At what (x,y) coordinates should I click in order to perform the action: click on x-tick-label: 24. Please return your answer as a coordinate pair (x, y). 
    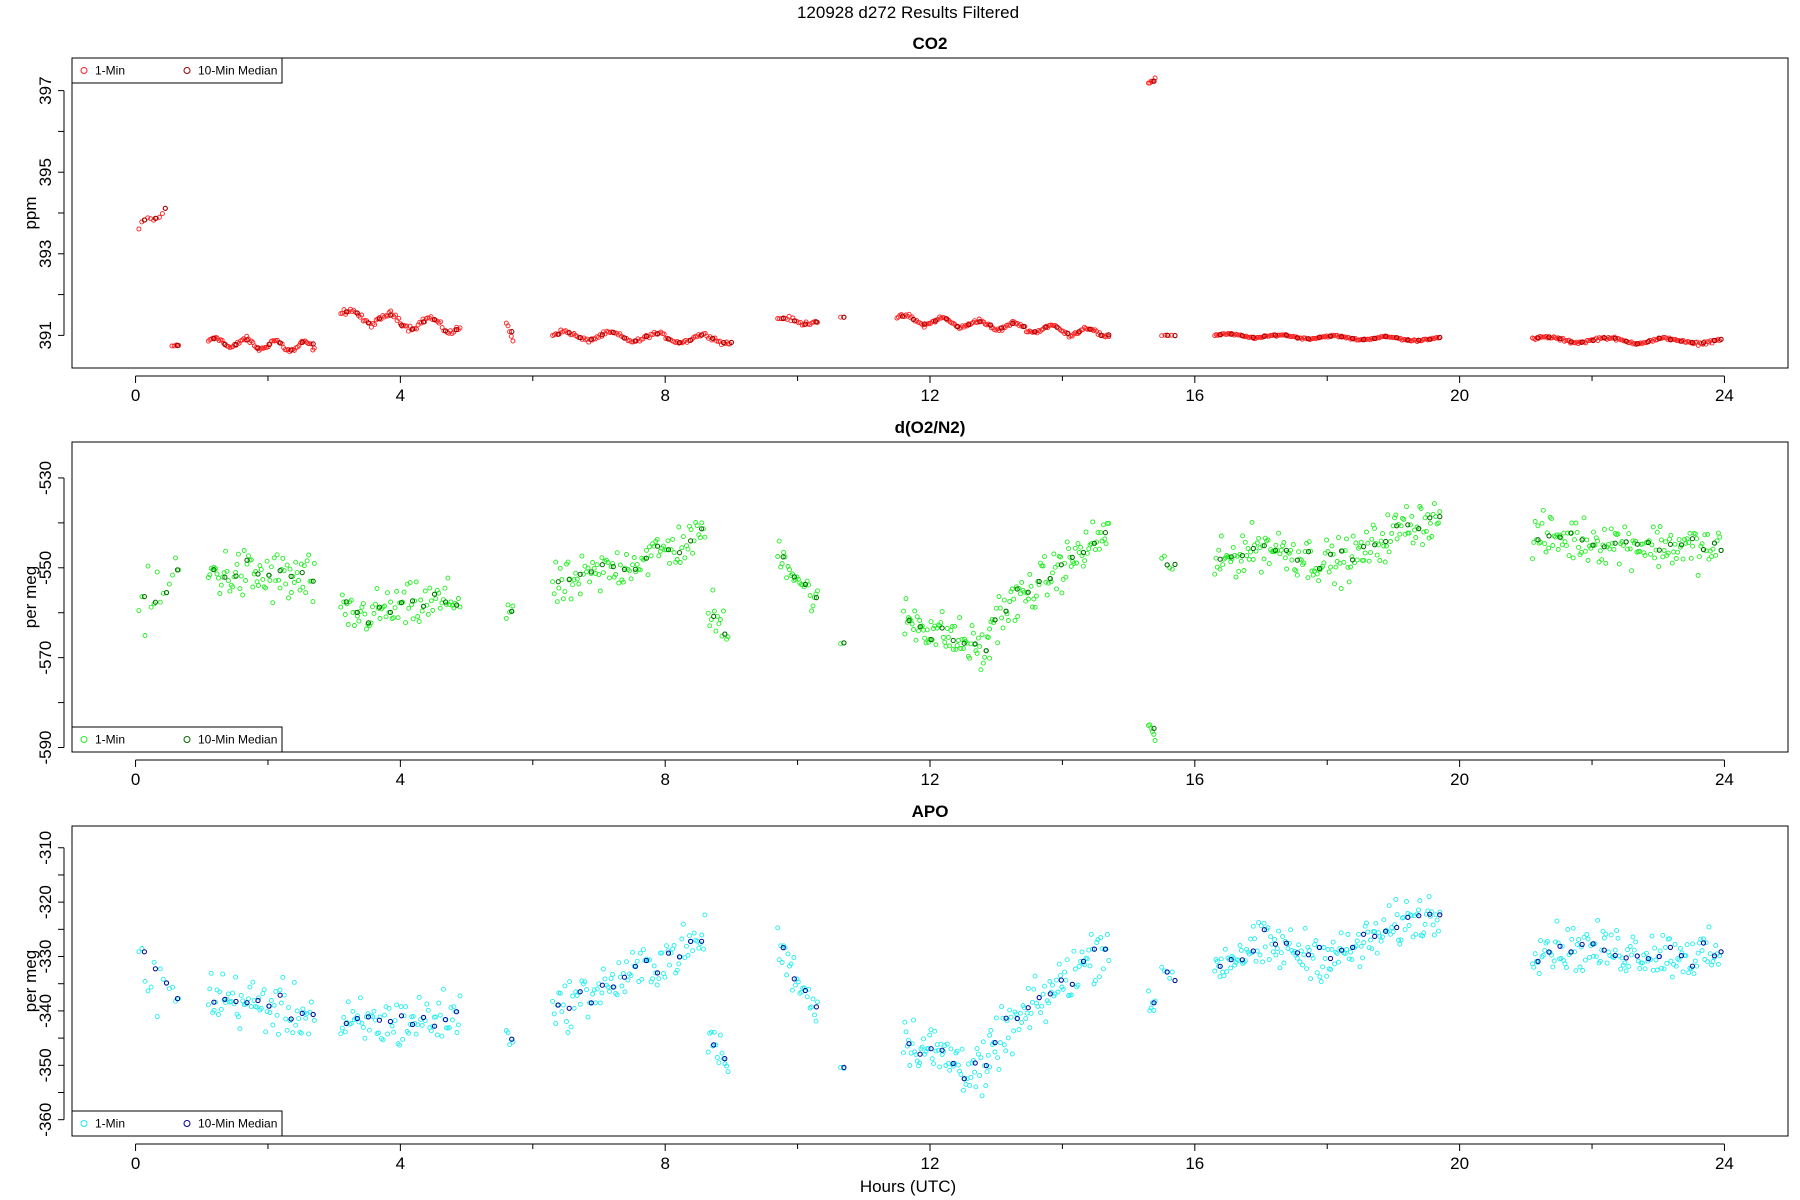
    Looking at the image, I should click on (1724, 395).